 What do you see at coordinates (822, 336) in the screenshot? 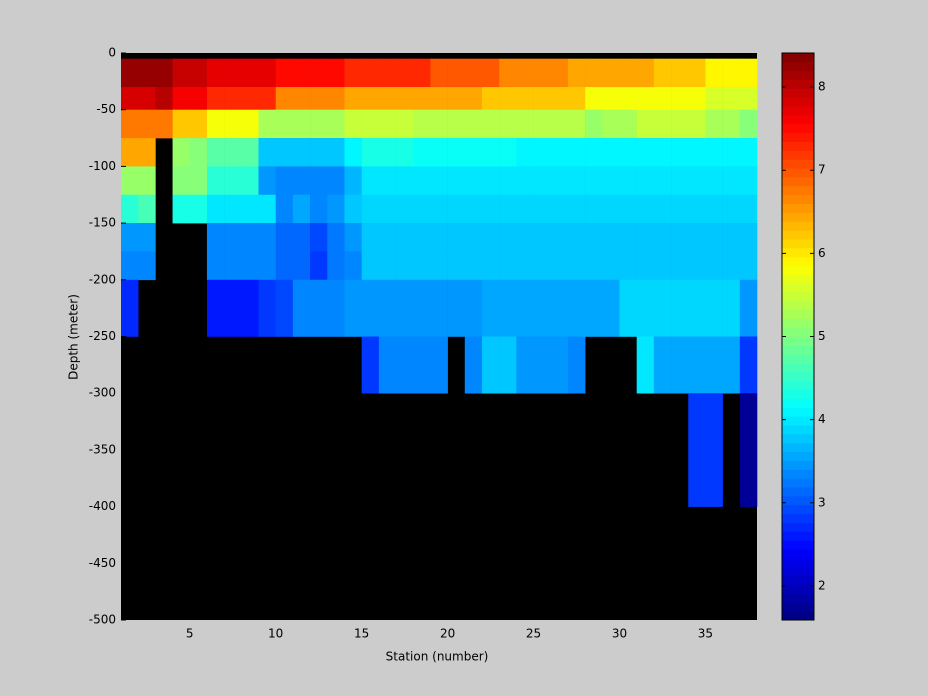
I see `colorbar-tick-label: 5` at bounding box center [822, 336].